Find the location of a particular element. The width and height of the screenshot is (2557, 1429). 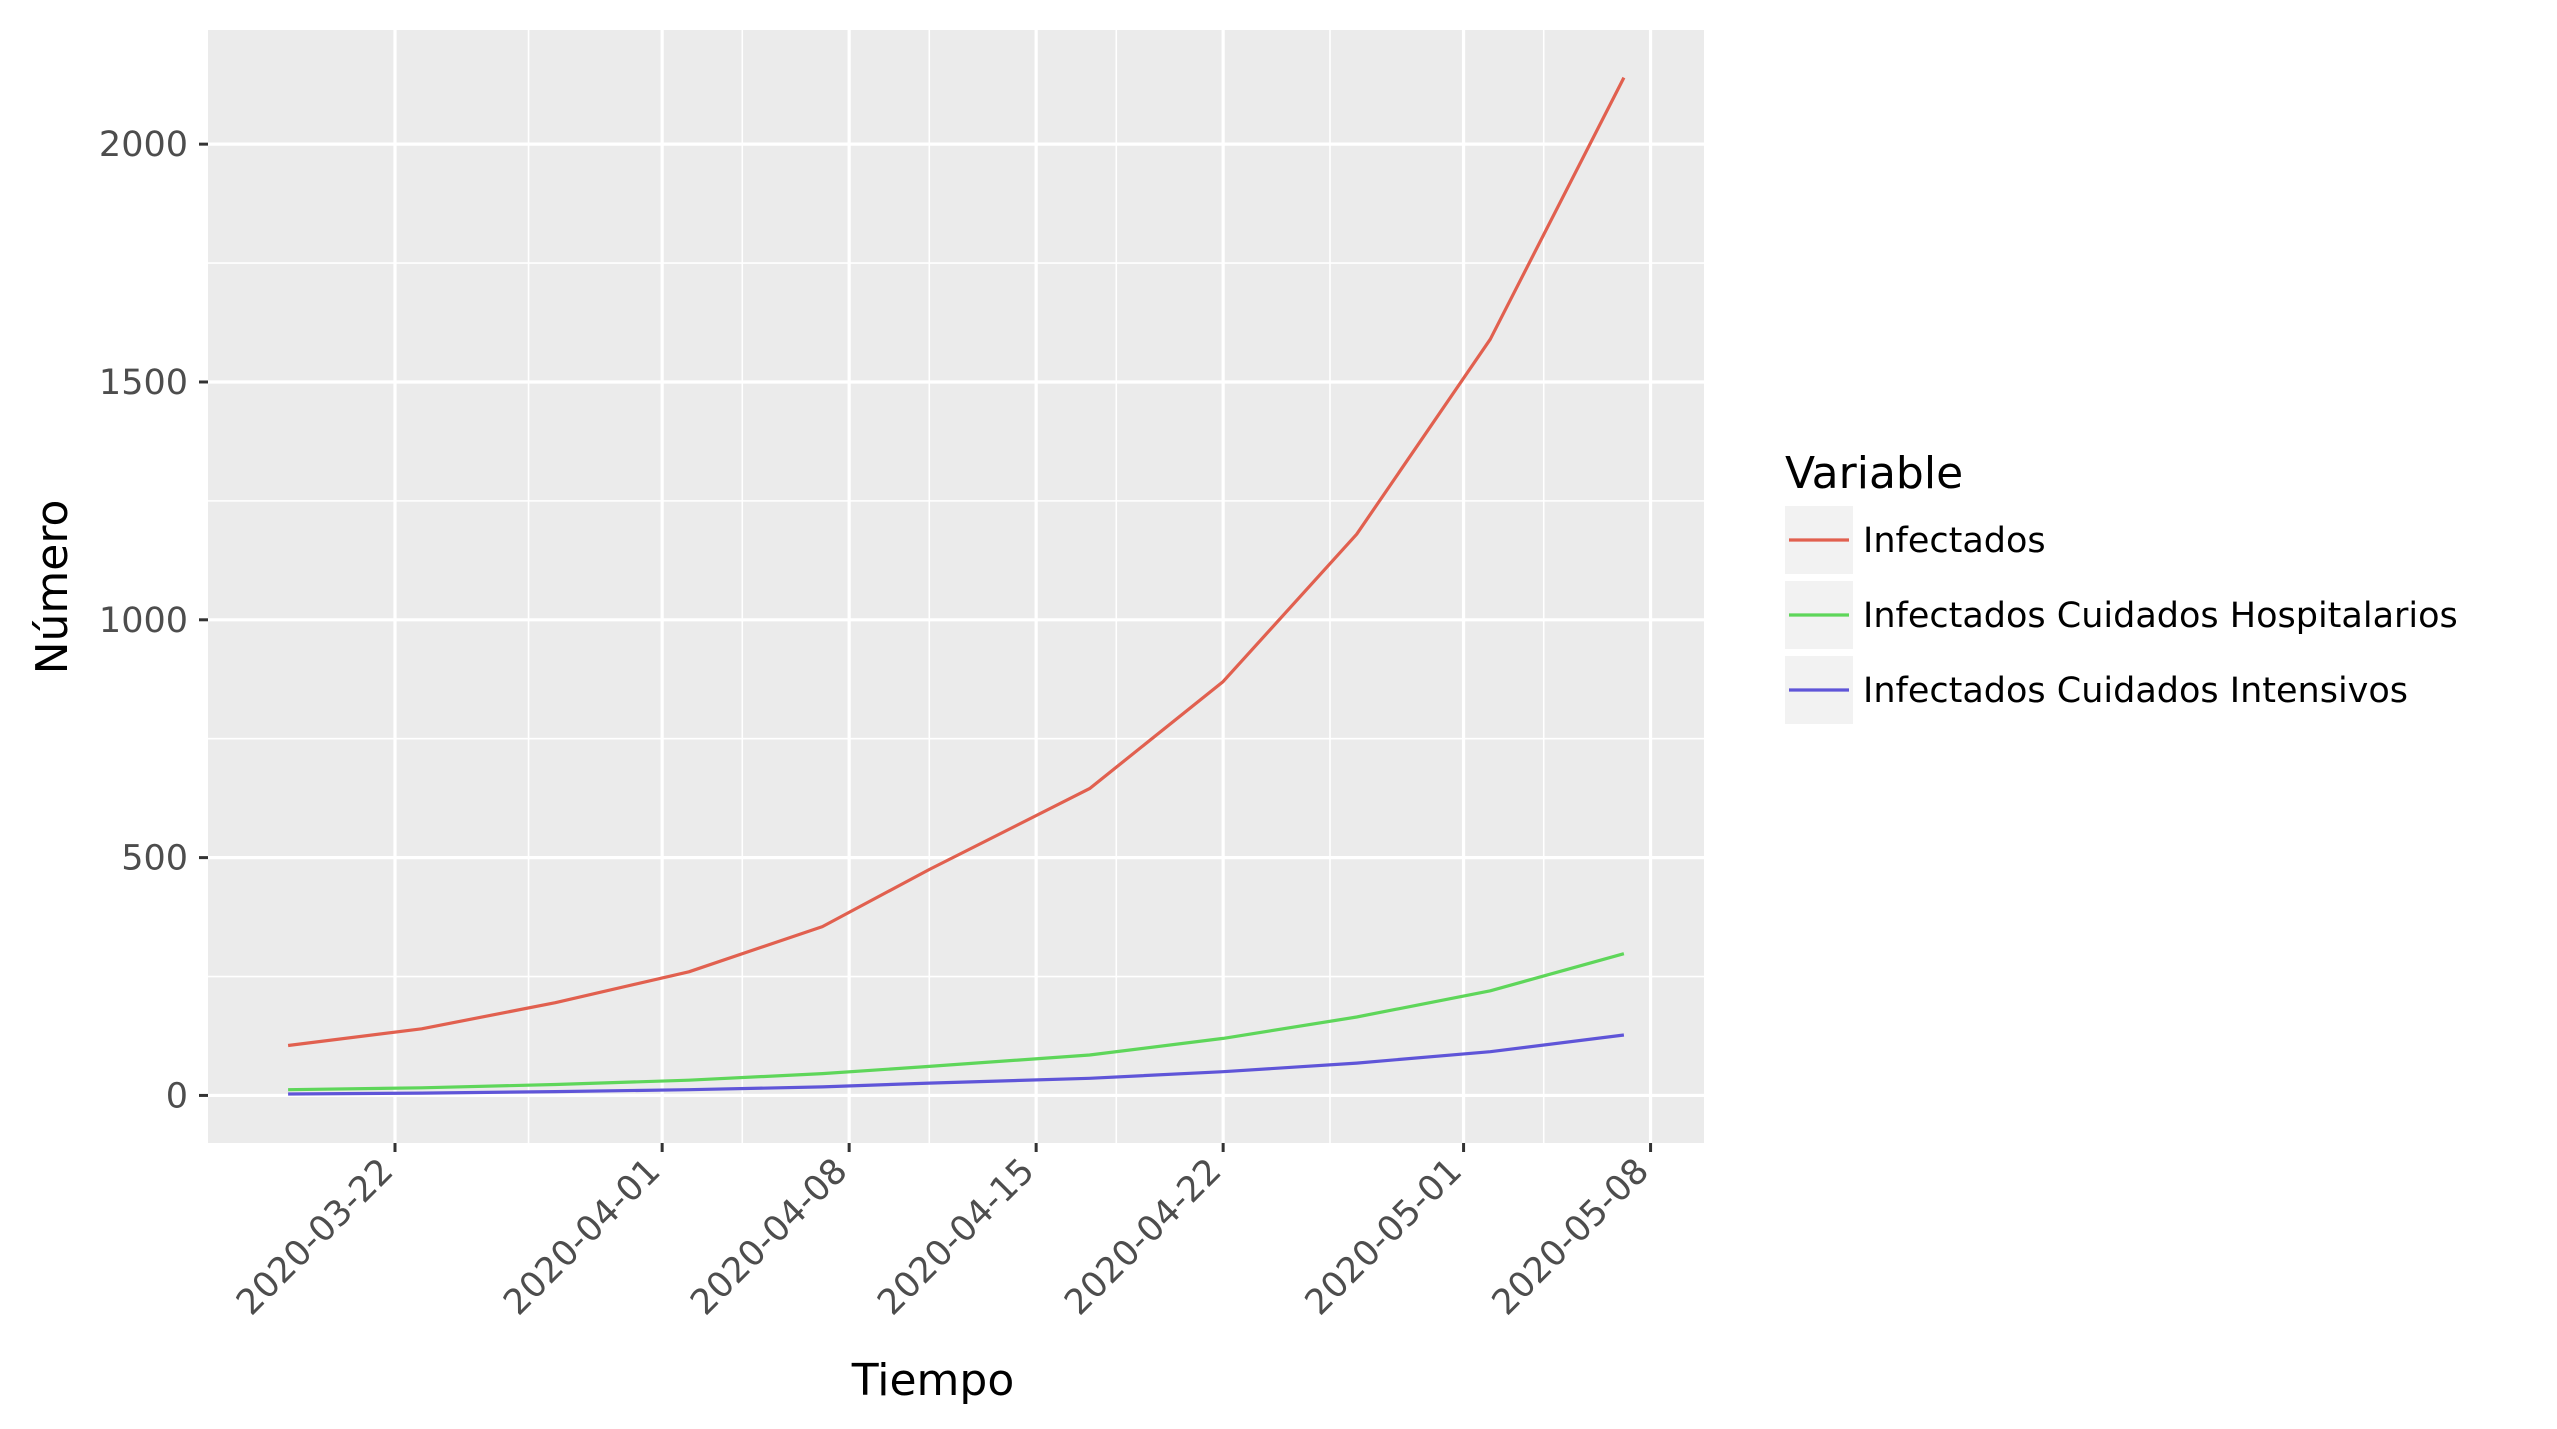

x-tick-label: 2020-04-08 is located at coordinates (769, 1237).